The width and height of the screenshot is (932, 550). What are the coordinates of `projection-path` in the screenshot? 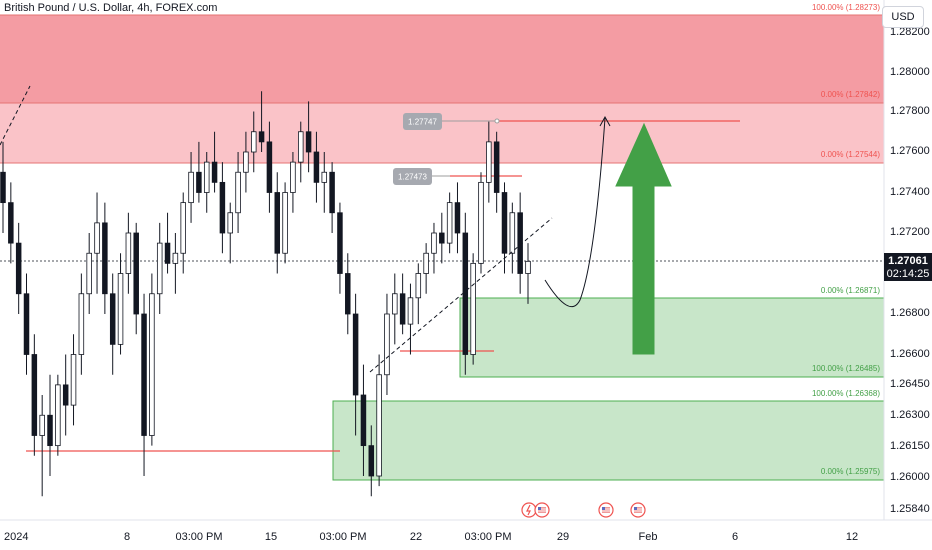 It's located at (575, 212).